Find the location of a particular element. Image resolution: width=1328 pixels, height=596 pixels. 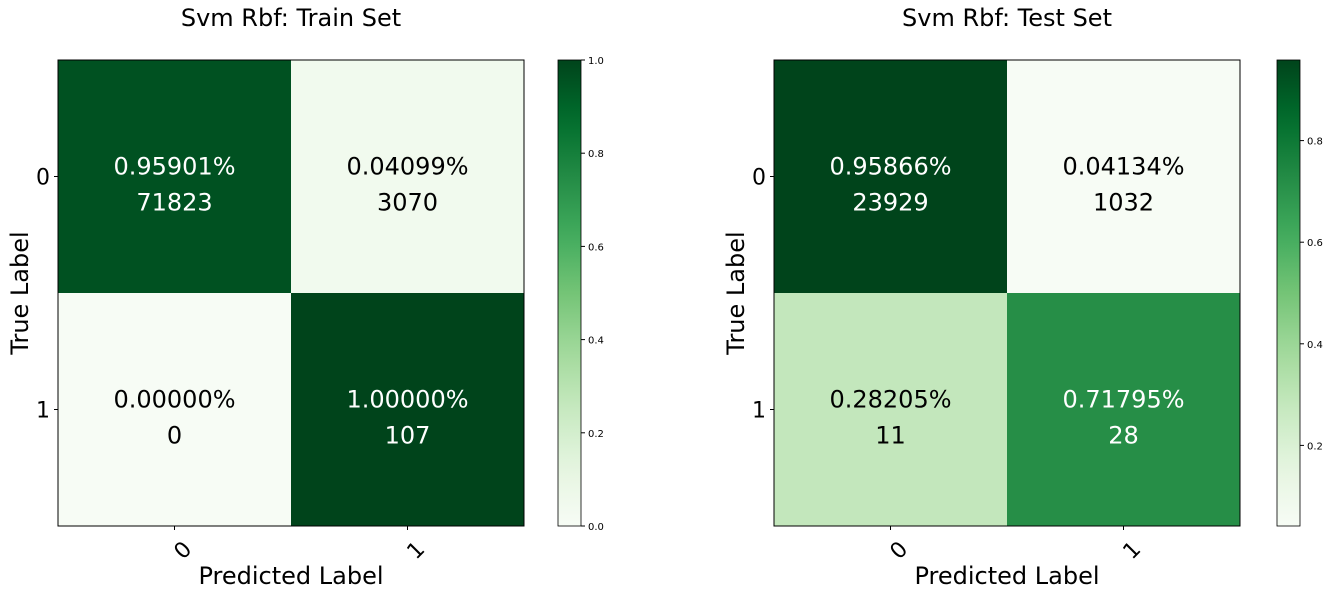

chart-title: Svm Rbf: Train Set is located at coordinates (291, 18).